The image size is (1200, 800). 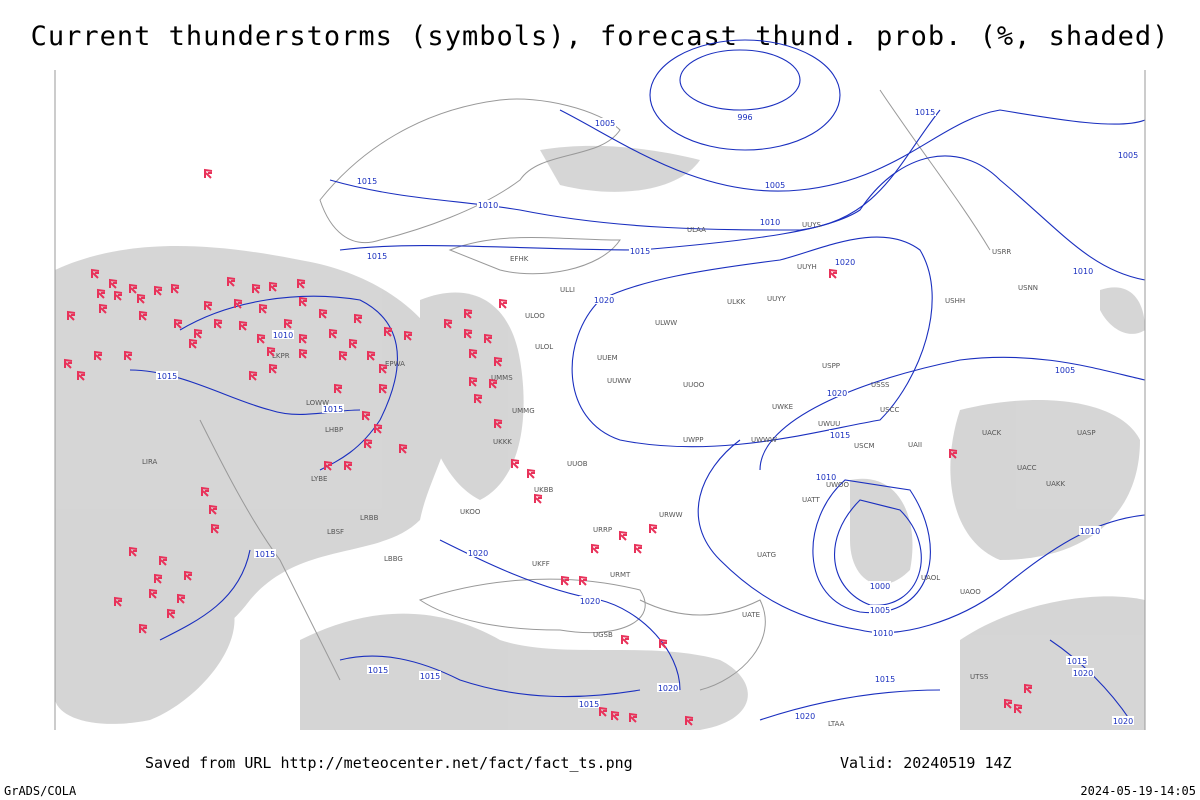 What do you see at coordinates (812, 225) in the screenshot?
I see `station-code: UUYS` at bounding box center [812, 225].